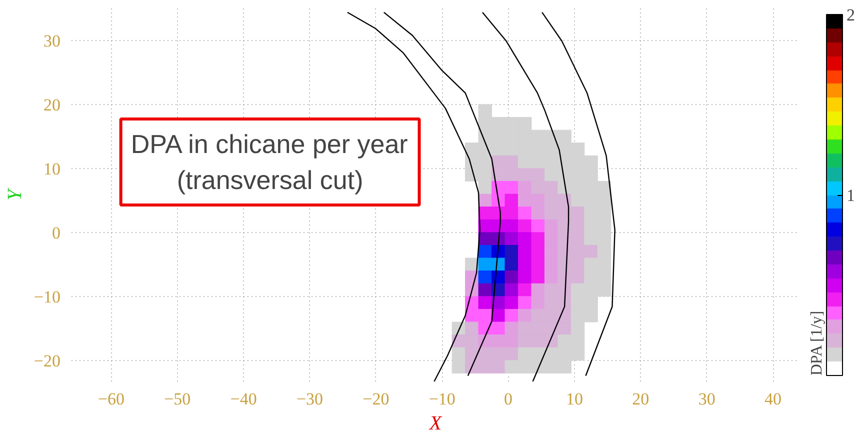 Image resolution: width=864 pixels, height=437 pixels. I want to click on y-tick-label: 20, so click(52, 104).